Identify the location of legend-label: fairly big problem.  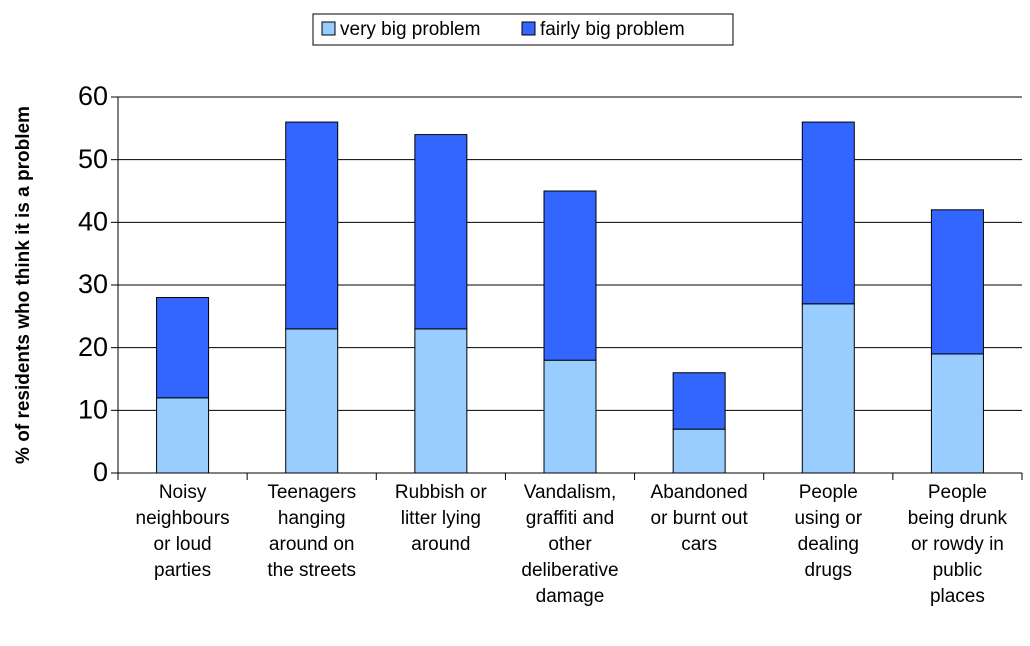
(612, 29).